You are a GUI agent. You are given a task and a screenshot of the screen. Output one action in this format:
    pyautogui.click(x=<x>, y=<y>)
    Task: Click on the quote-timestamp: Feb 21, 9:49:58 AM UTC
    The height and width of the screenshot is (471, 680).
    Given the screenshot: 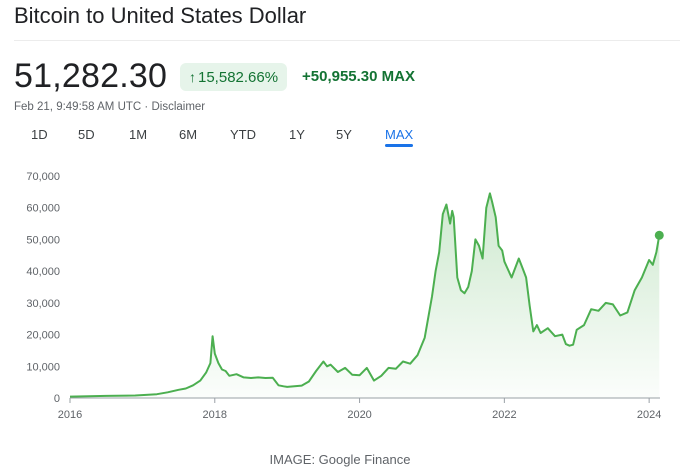 What is the action you would take?
    pyautogui.click(x=78, y=107)
    